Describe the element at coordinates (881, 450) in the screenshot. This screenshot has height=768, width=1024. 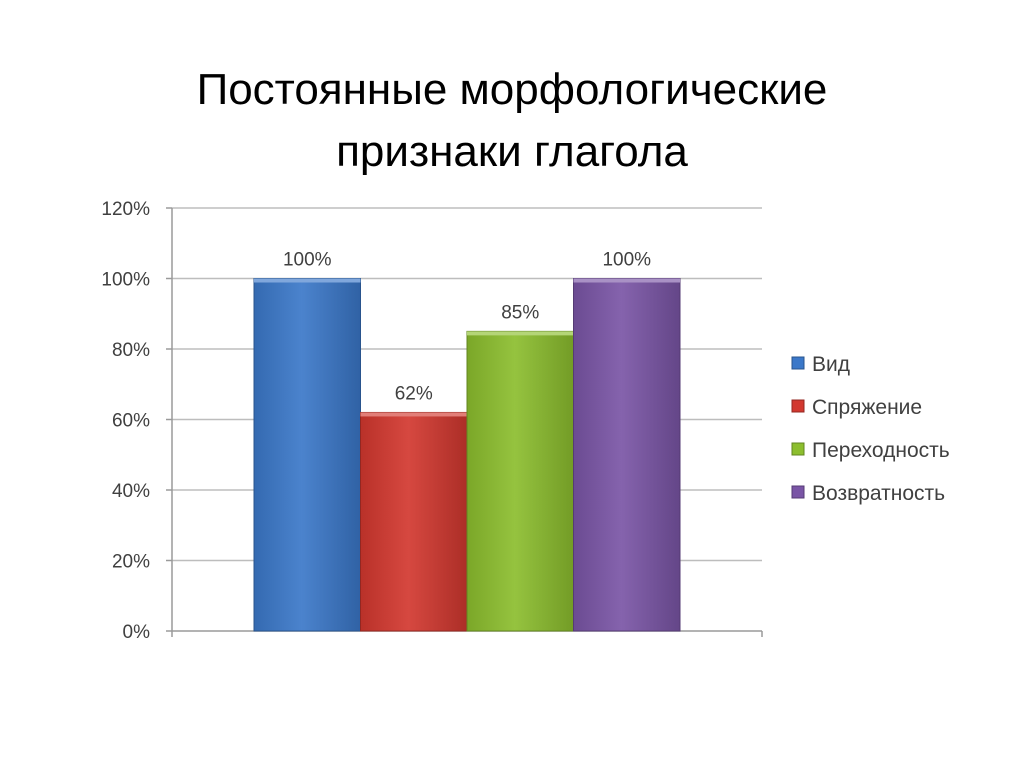
I see `legend-label: Переходность` at that location.